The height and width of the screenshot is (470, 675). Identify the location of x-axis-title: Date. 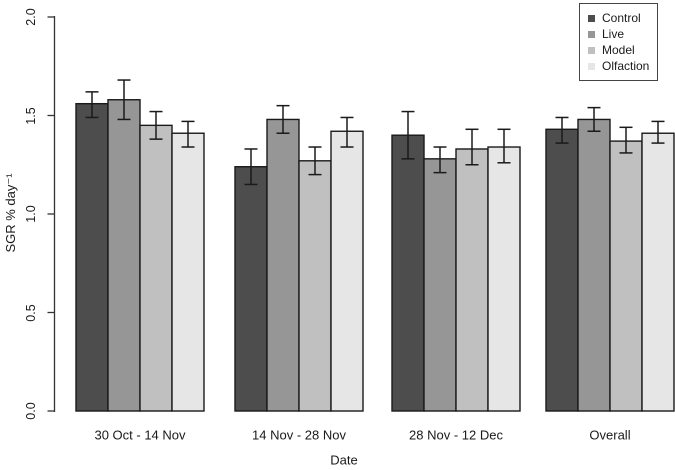
(344, 460).